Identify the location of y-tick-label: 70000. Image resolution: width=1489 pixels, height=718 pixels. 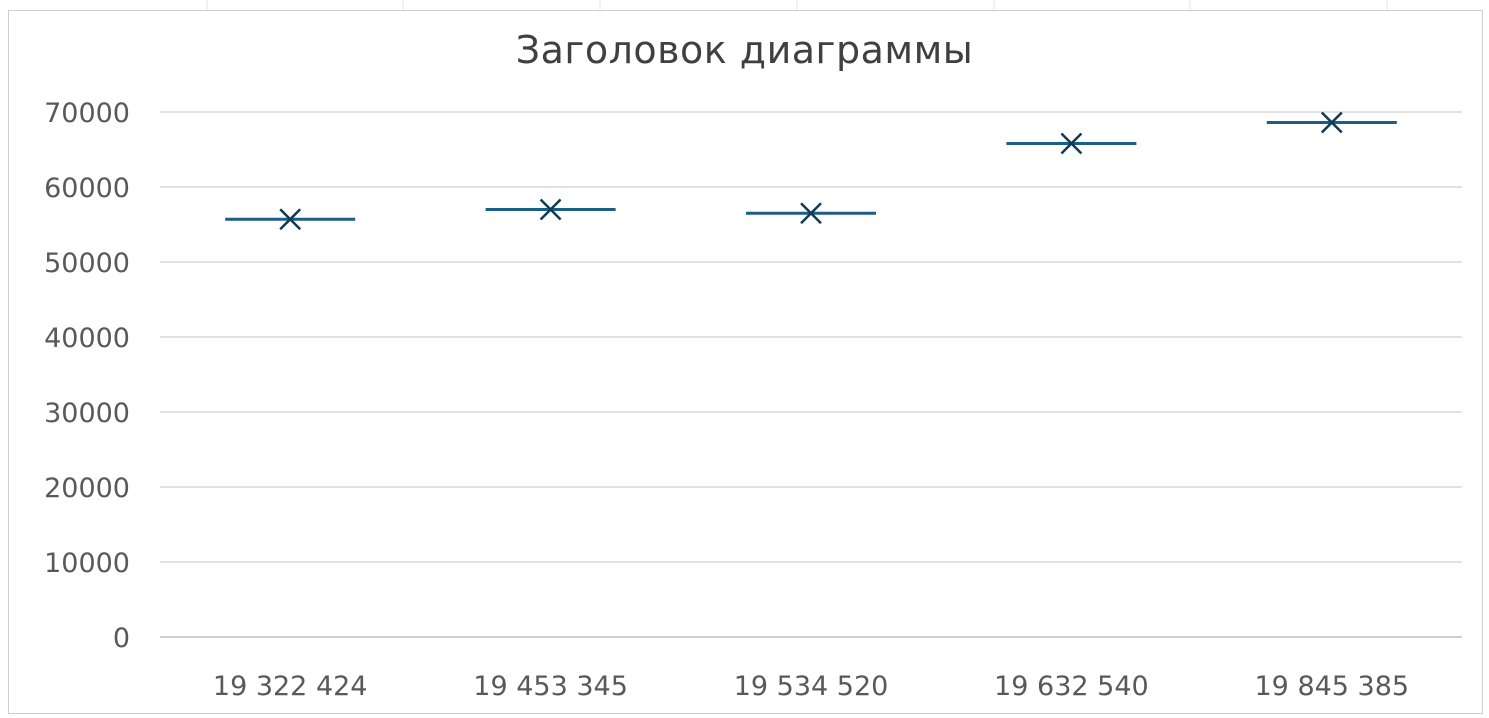
(87, 113).